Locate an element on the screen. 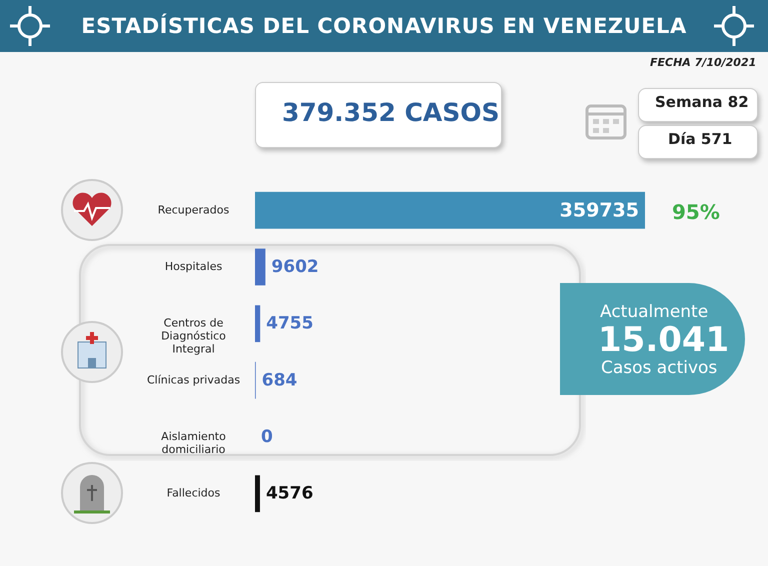 This screenshot has width=768, height=566. data-label: 0 is located at coordinates (267, 437).